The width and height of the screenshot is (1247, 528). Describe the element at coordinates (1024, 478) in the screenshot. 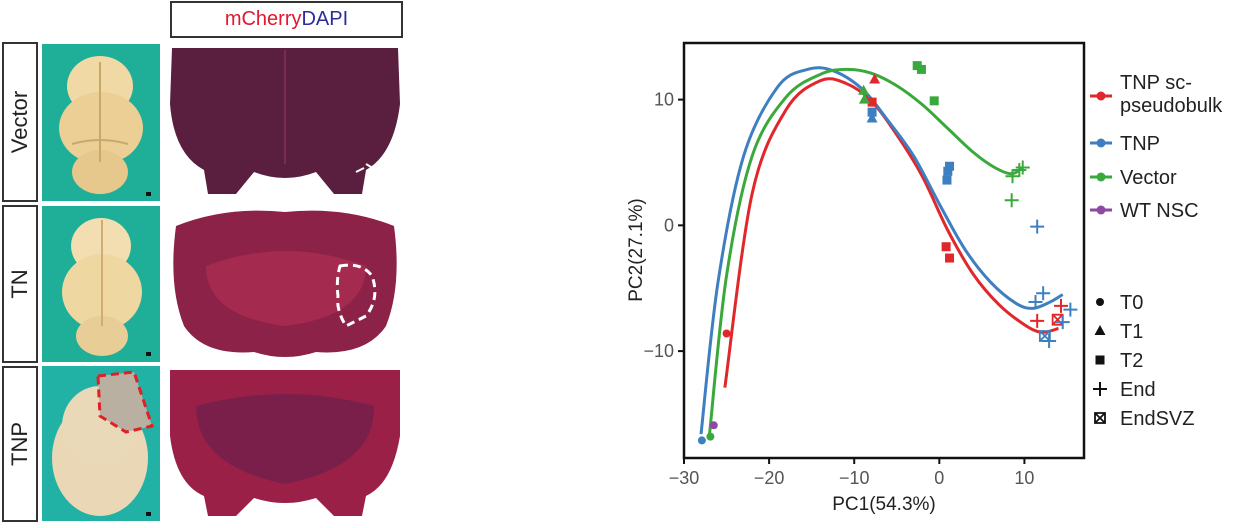

I see `x-tick-label: 10` at that location.